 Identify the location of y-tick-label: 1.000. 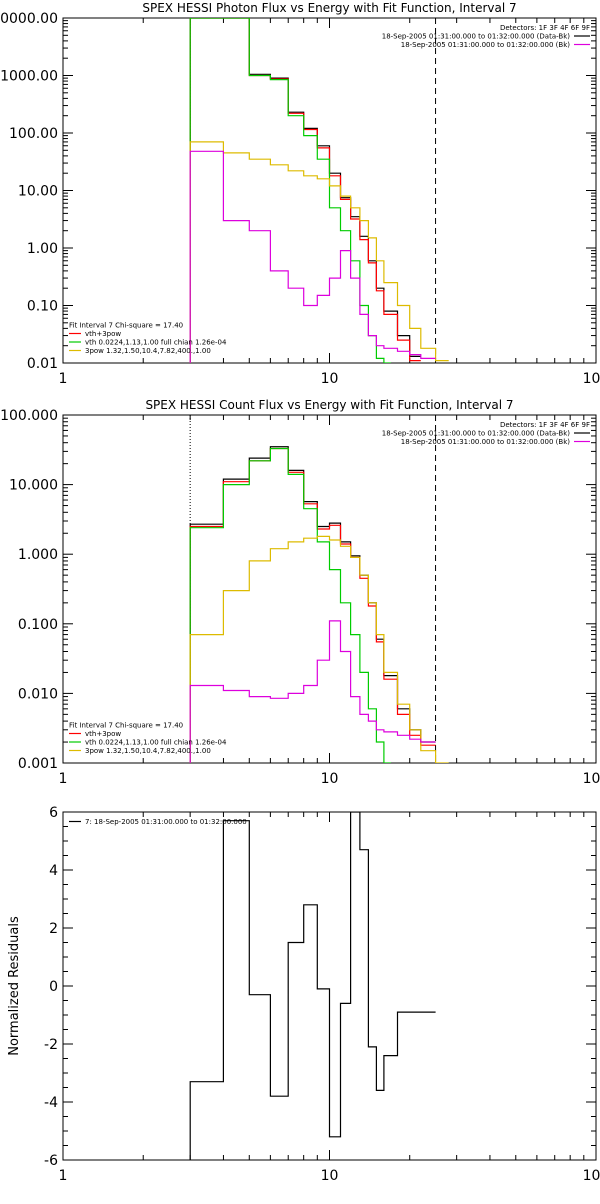
(38, 555).